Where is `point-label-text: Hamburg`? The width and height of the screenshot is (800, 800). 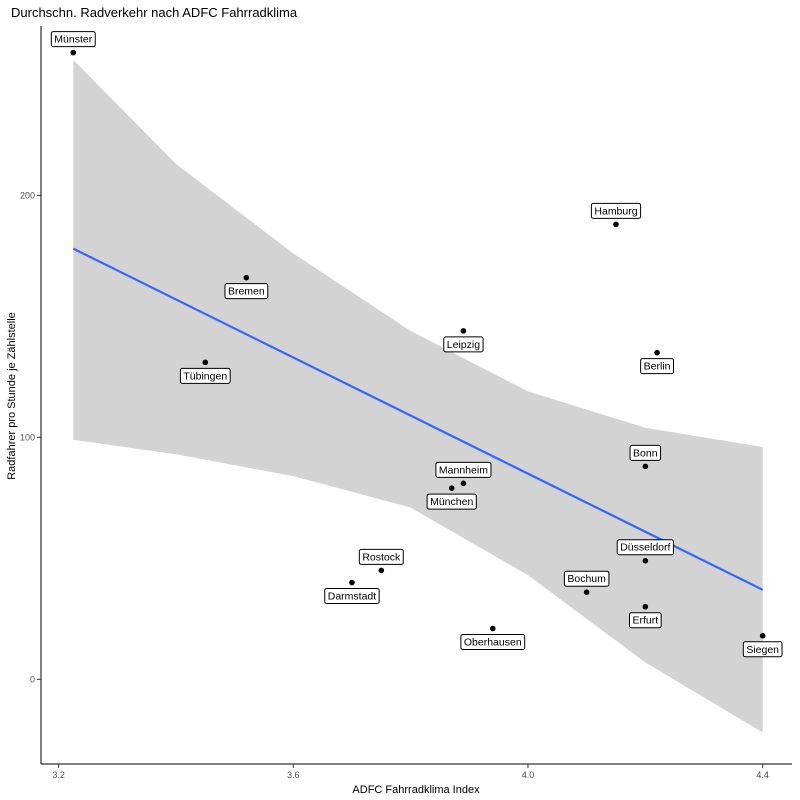
point-label-text: Hamburg is located at coordinates (615, 211).